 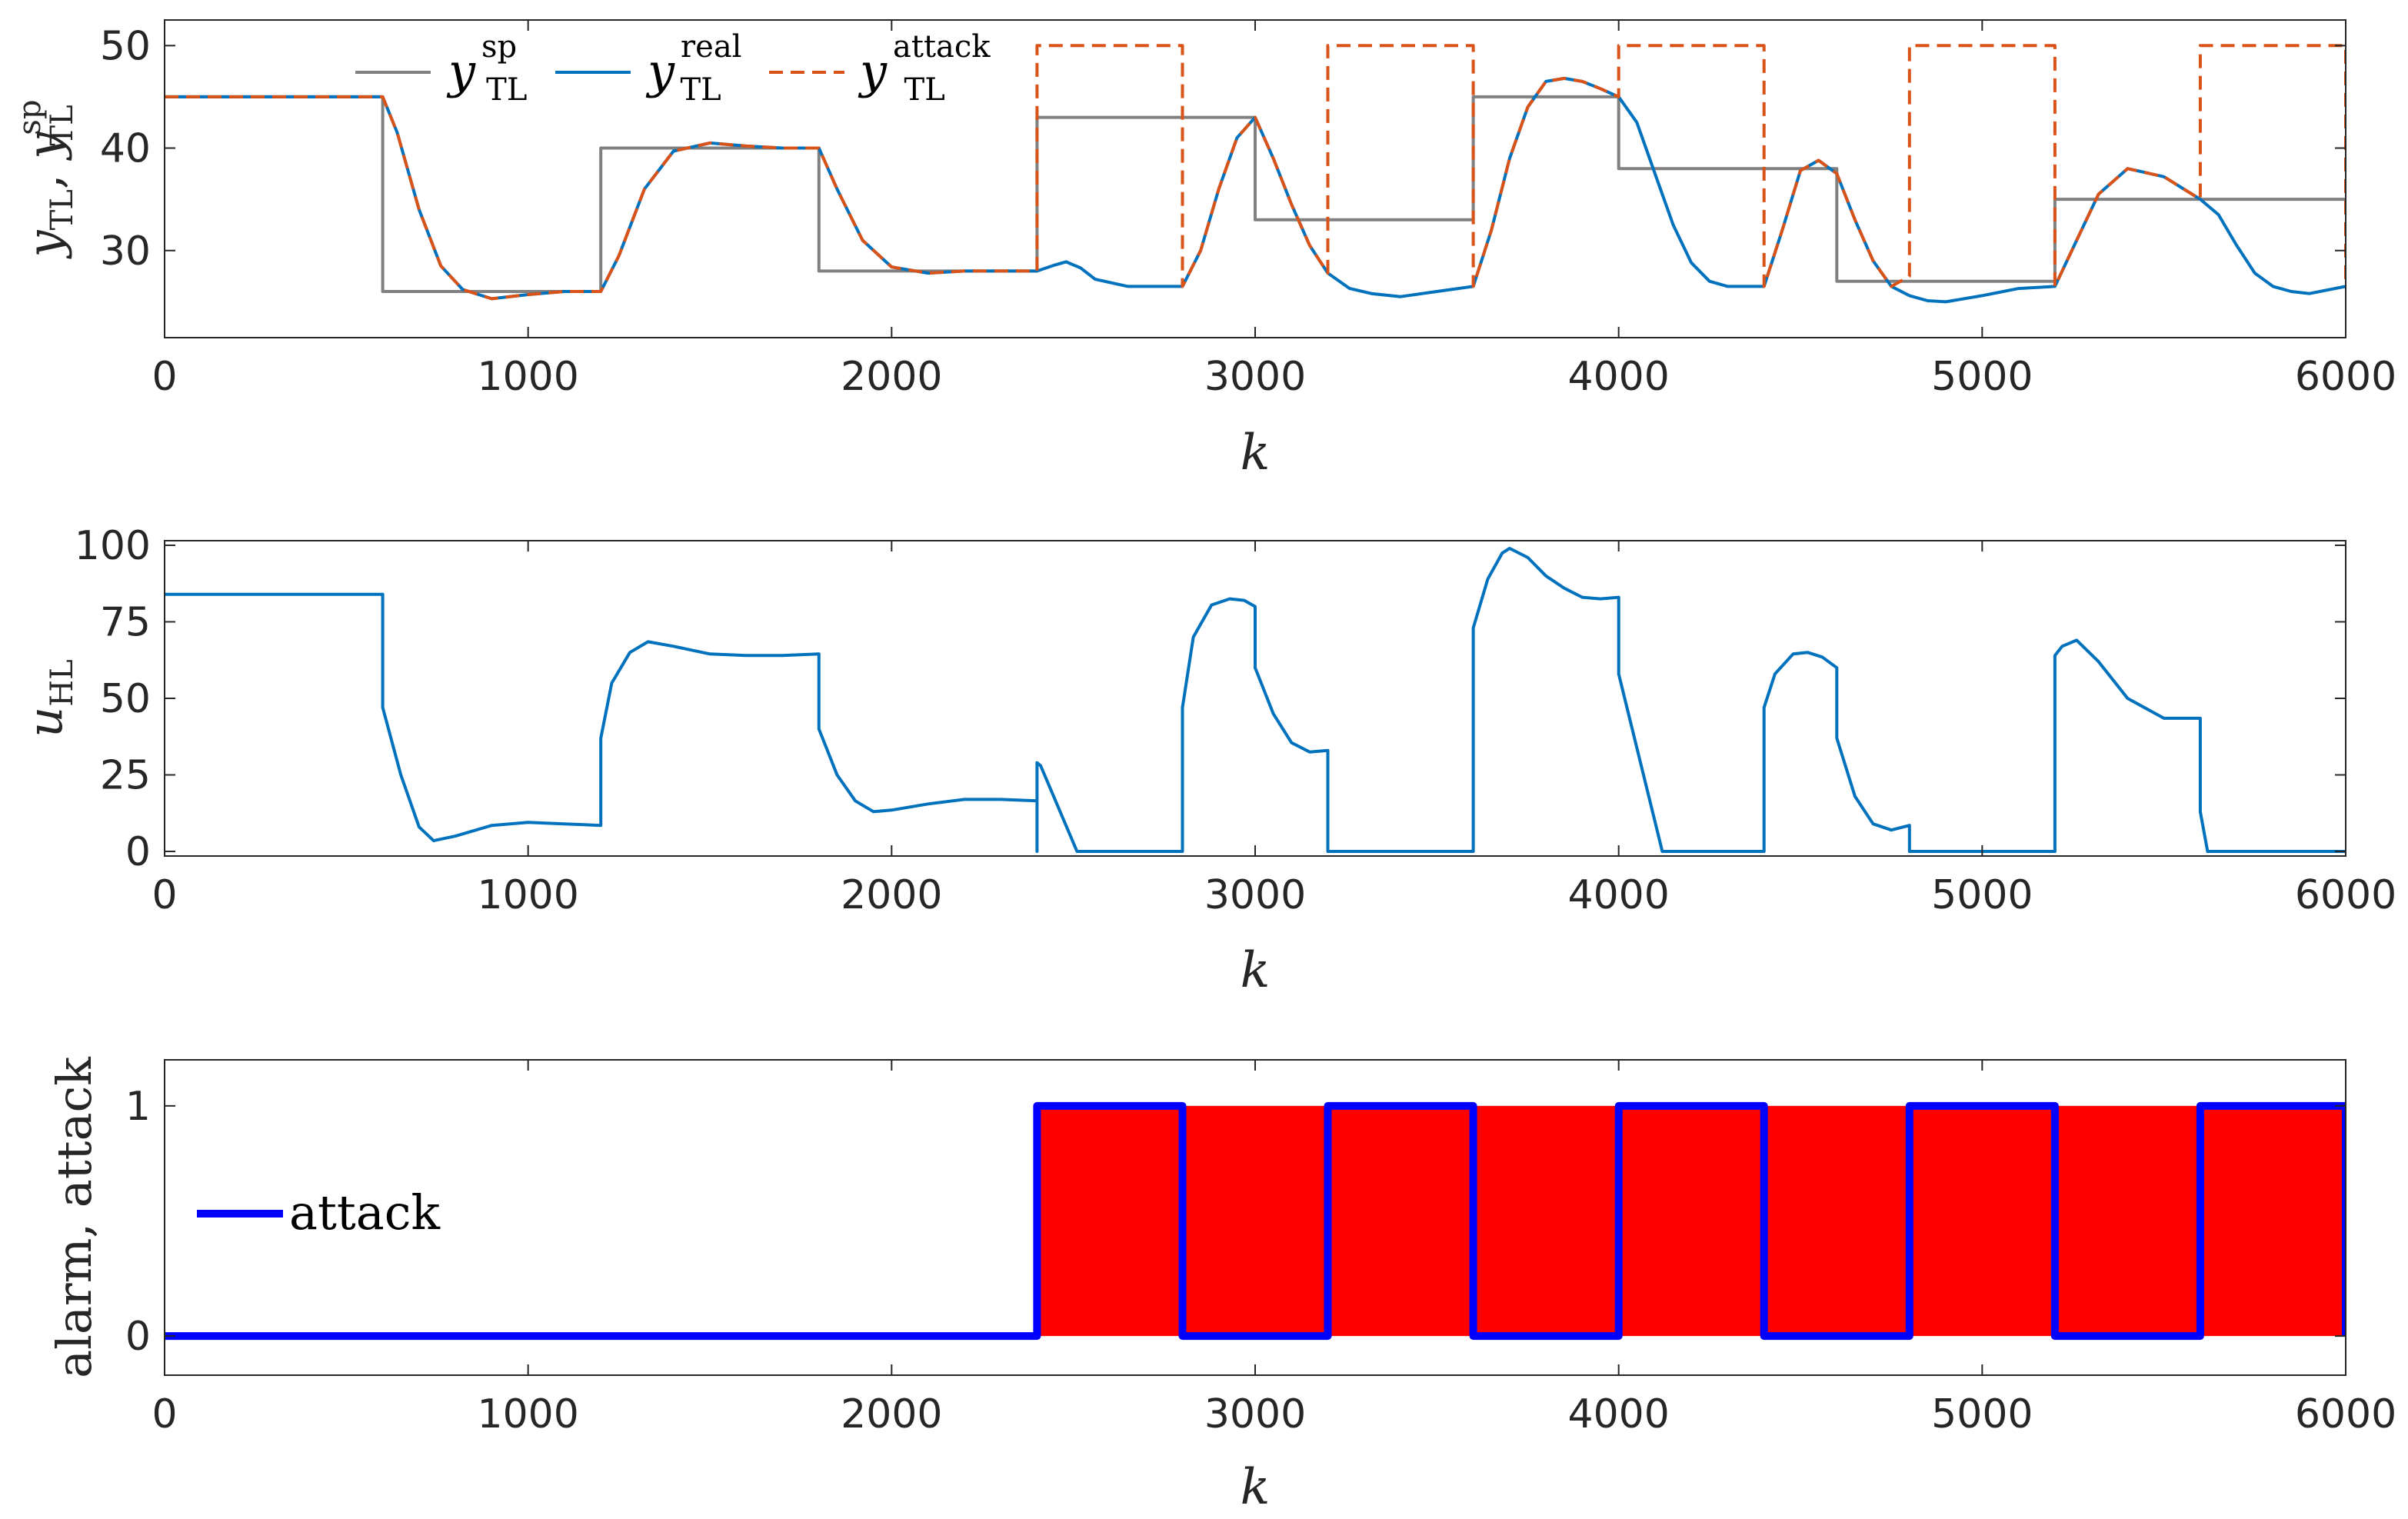 I want to click on y-axis-label: alarm, attack, so click(x=74, y=1218).